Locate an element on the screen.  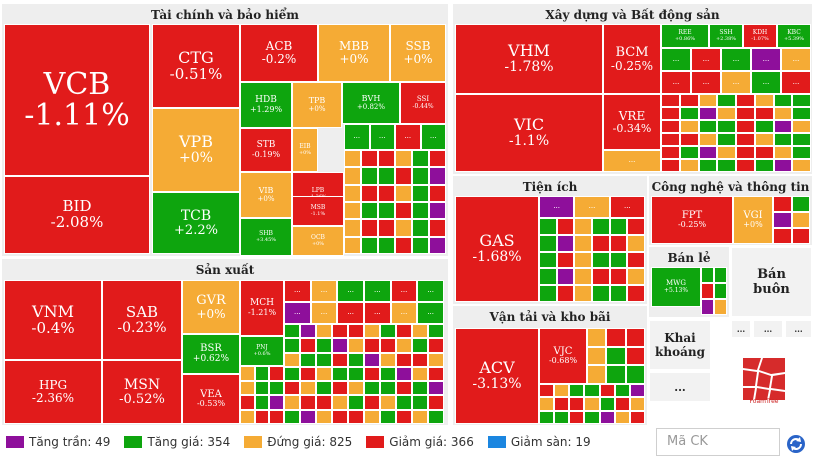
stock-tile-vea: VEA -0.53% is located at coordinates (211, 399).